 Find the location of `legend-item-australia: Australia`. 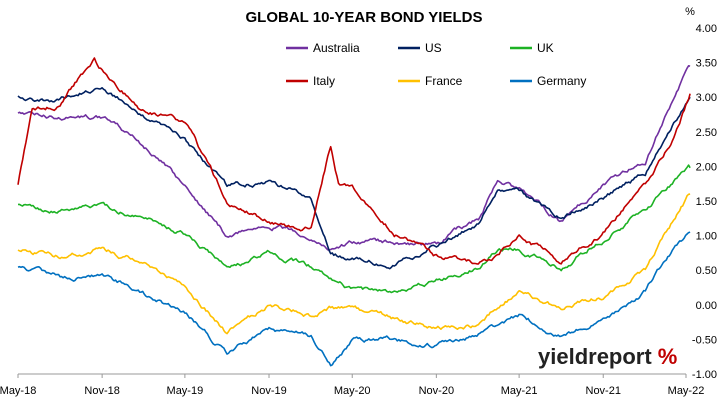

legend-item-australia: Australia is located at coordinates (323, 48).